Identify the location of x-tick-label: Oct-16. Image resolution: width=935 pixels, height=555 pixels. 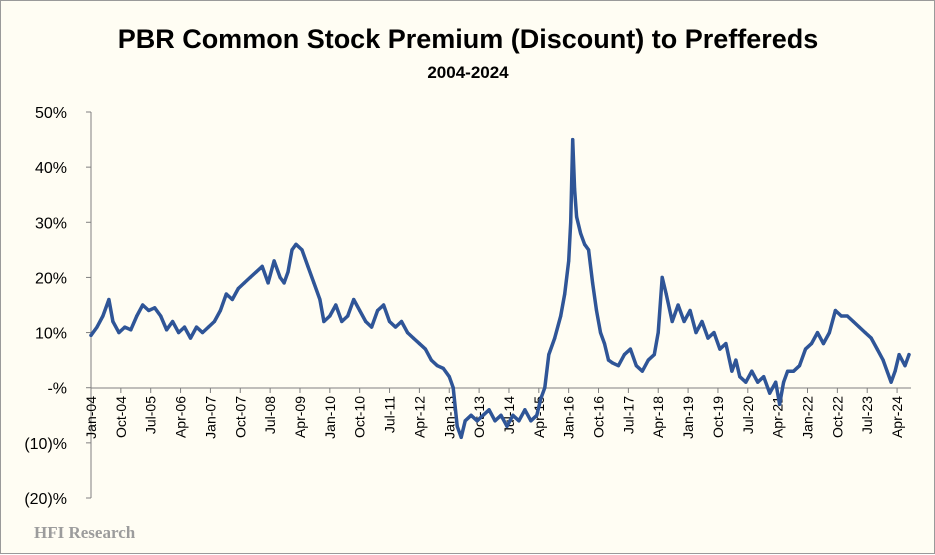
(599, 417).